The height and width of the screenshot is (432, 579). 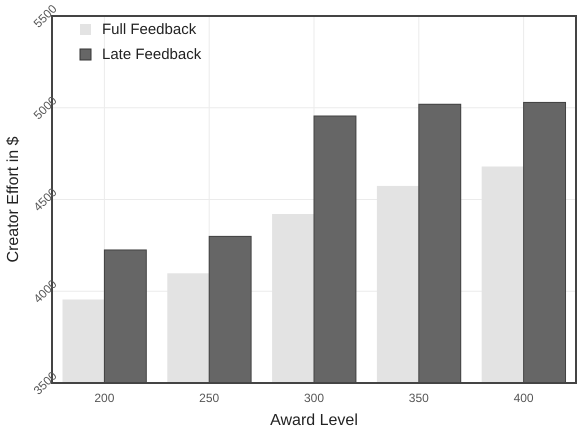 I want to click on x-tick-label: 200, so click(x=104, y=398).